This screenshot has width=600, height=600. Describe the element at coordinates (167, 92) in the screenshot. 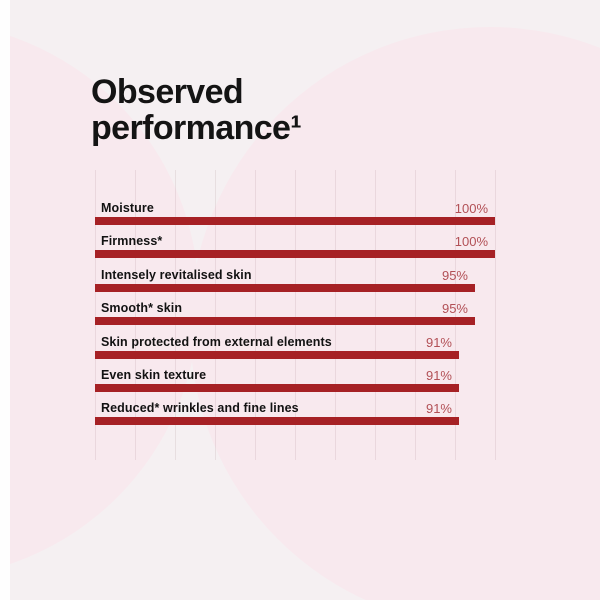

I see `title-line-1: Observed` at that location.